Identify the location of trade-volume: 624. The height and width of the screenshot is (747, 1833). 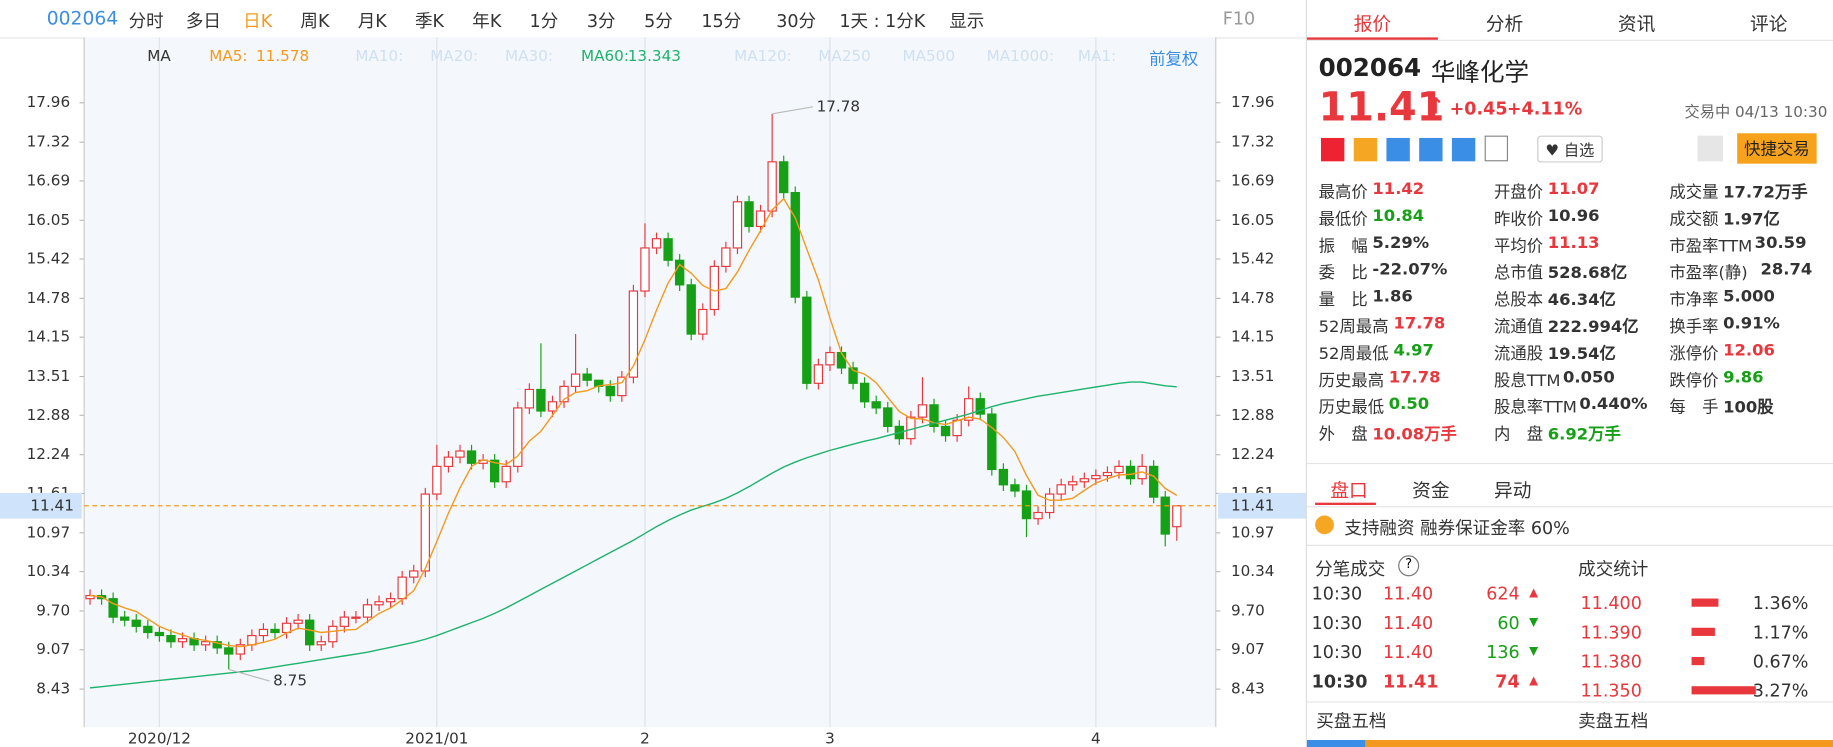
(1503, 594).